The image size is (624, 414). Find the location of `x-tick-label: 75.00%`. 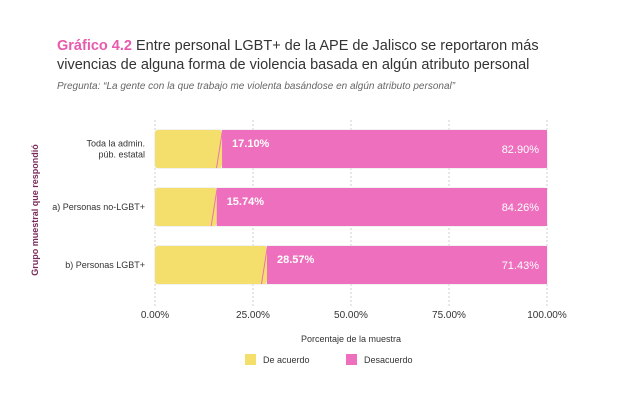

x-tick-label: 75.00% is located at coordinates (449, 315).